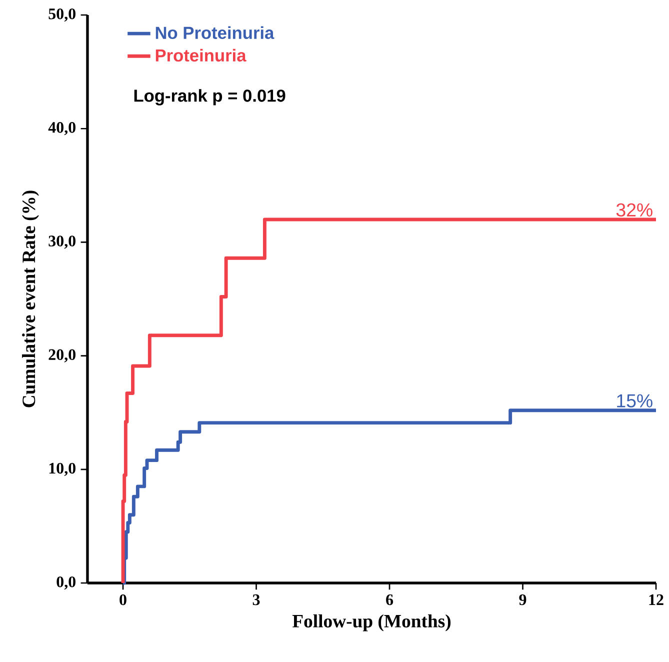  What do you see at coordinates (256, 600) in the screenshot?
I see `x-tick-label: 3` at bounding box center [256, 600].